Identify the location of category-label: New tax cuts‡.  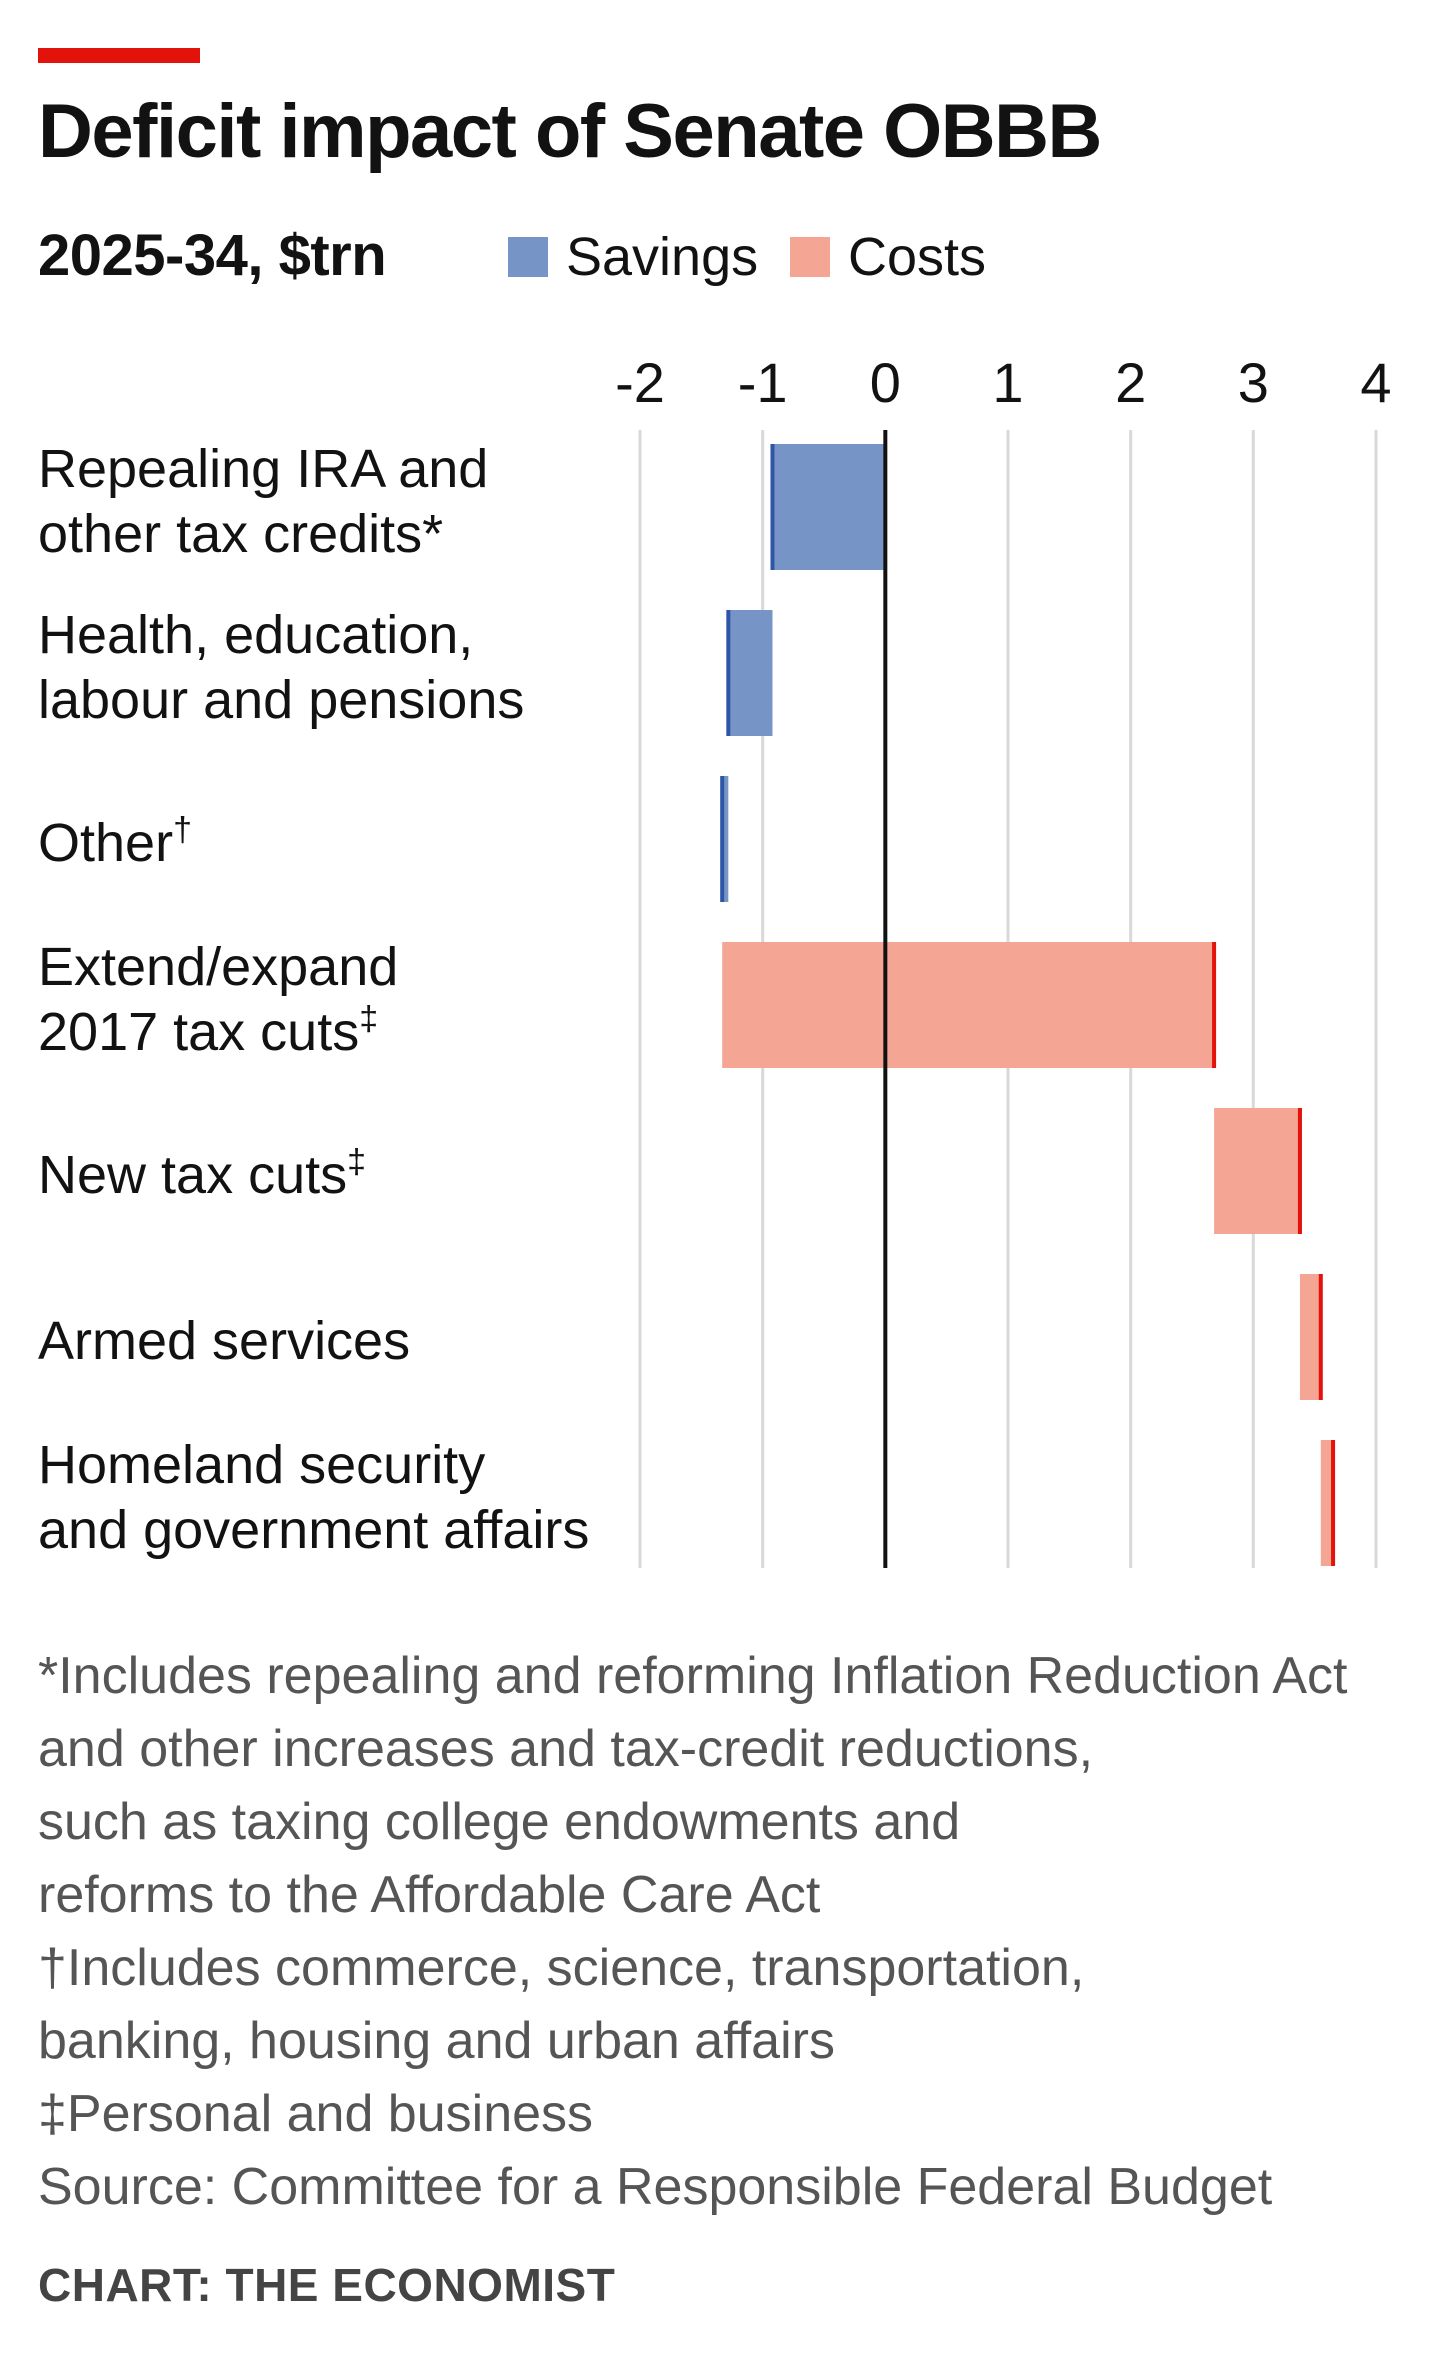
(202, 1174).